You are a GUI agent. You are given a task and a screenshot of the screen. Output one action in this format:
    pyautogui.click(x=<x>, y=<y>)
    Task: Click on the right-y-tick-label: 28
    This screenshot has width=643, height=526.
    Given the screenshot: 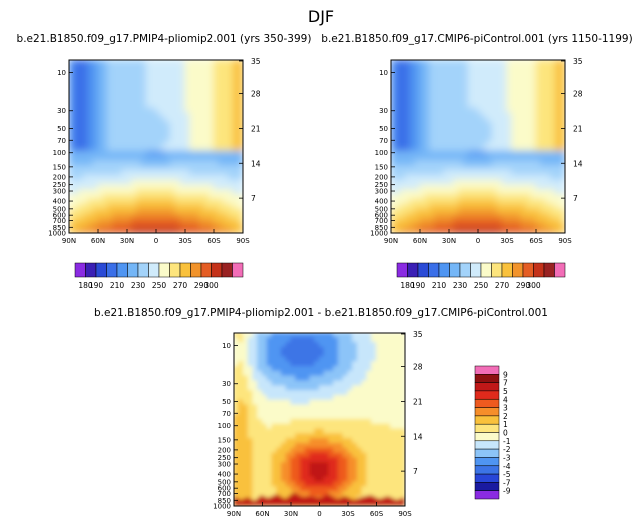 What is the action you would take?
    pyautogui.click(x=418, y=367)
    